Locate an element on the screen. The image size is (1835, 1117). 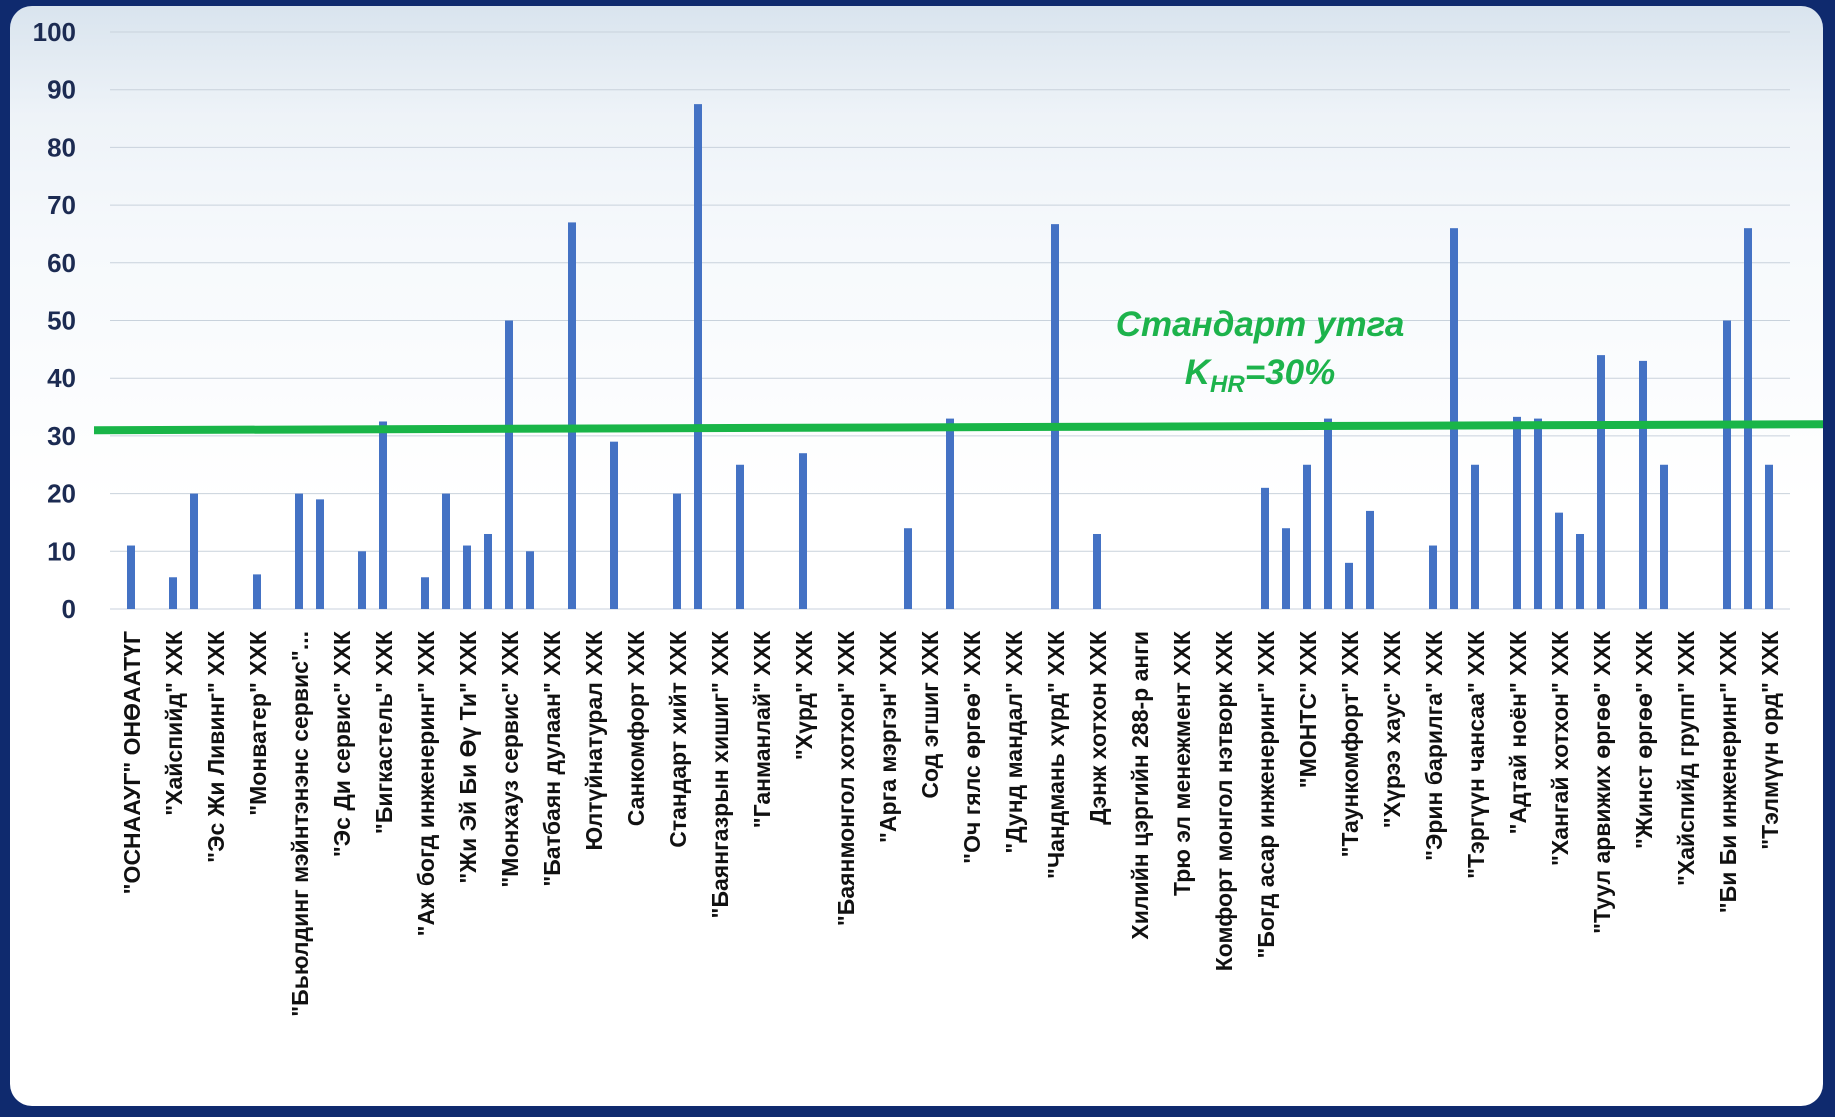
x-tick-label: "Хүрээ хаус" ХХК is located at coordinates (1392, 729).